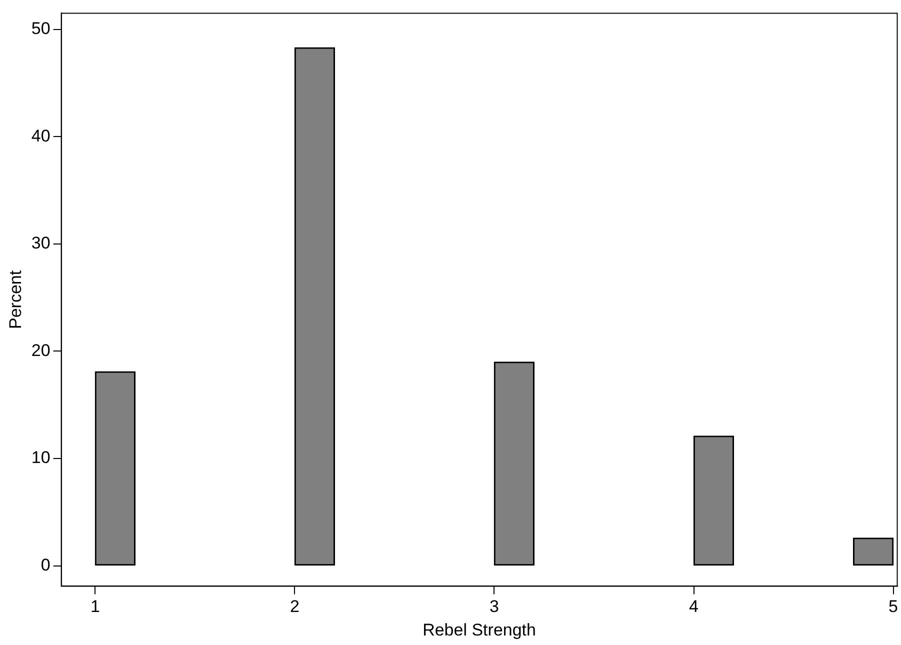  I want to click on x-tick-label: 4, so click(693, 606).